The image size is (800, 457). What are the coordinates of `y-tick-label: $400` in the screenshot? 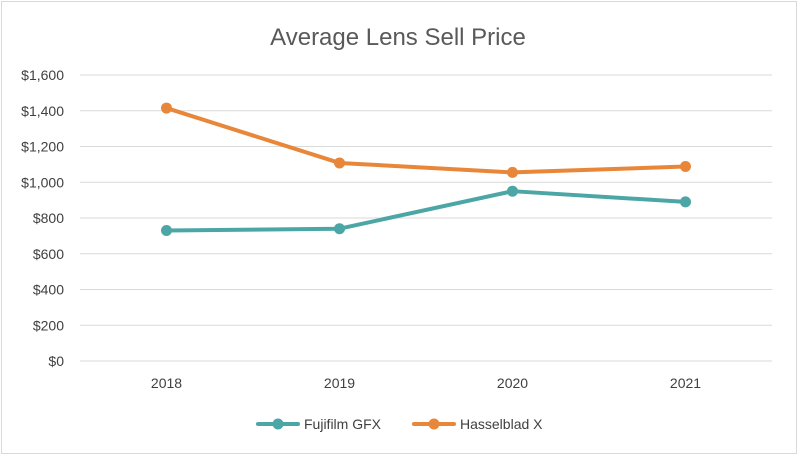 It's located at (48, 290).